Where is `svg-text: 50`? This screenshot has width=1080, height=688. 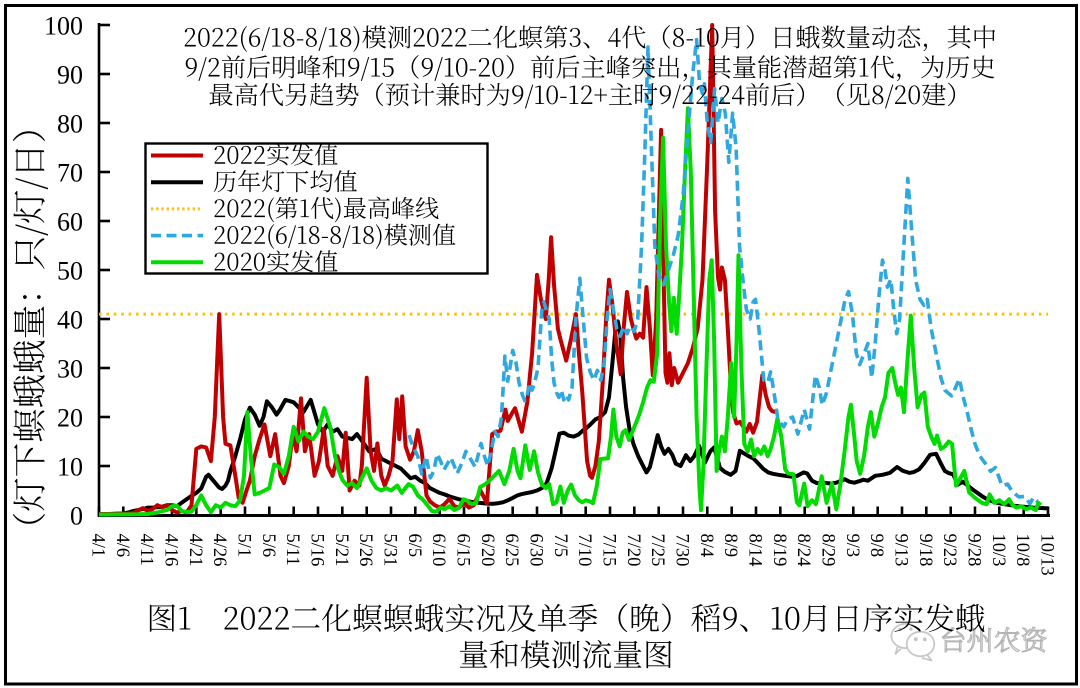
svg-text: 50 is located at coordinates (70, 271).